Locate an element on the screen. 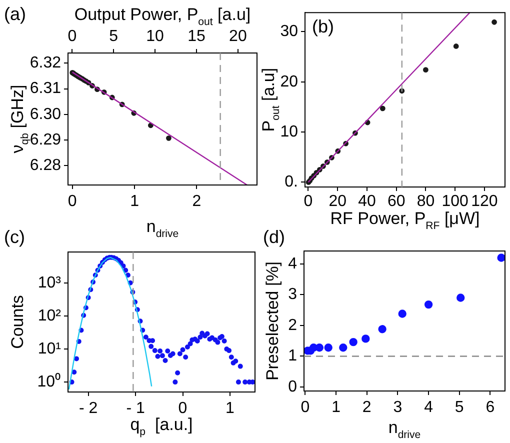 The width and height of the screenshot is (510, 443). y-axis-title: νqb [GHz] is located at coordinates (19, 119).